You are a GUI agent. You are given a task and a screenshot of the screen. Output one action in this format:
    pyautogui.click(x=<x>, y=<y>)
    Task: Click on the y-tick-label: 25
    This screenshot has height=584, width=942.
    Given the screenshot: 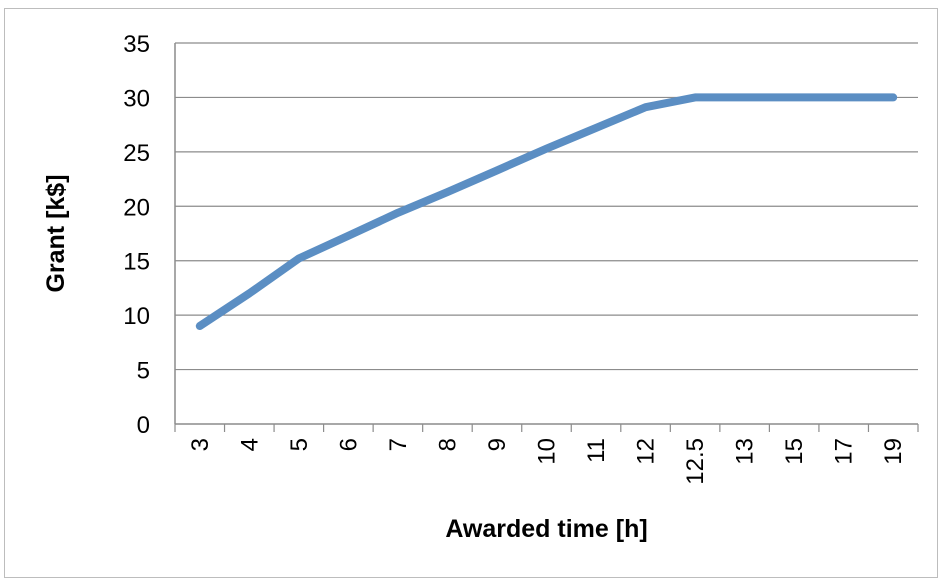 What is the action you would take?
    pyautogui.click(x=136, y=153)
    